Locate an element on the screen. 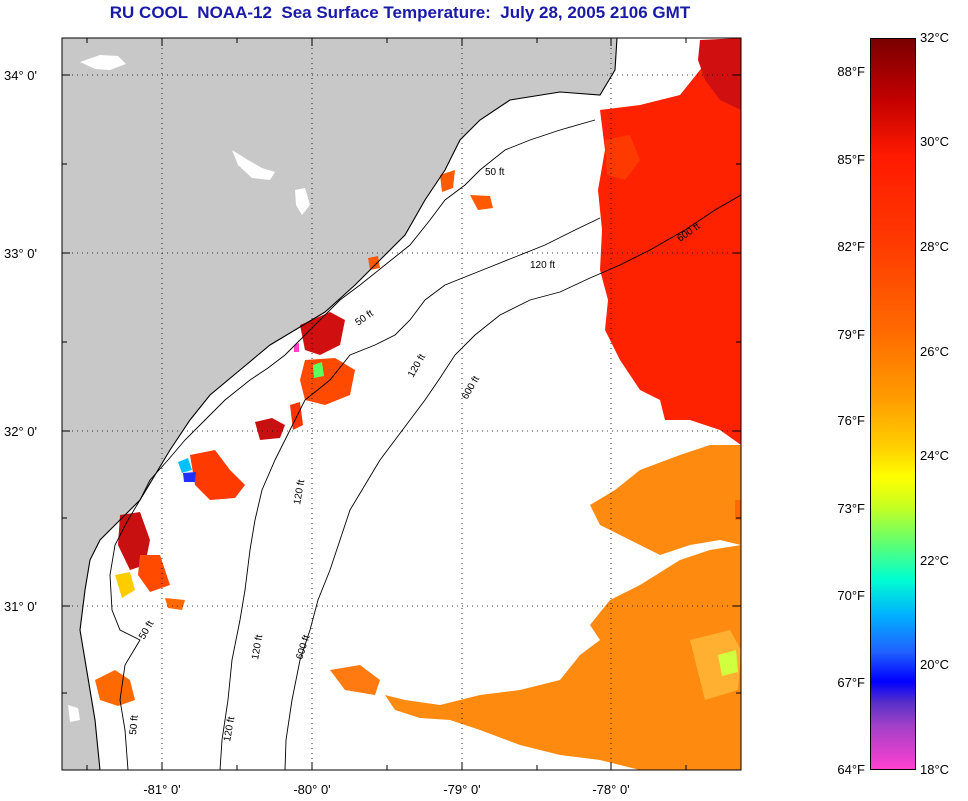  contour-label-50ft-far-south: 50 ft is located at coordinates (134, 725).